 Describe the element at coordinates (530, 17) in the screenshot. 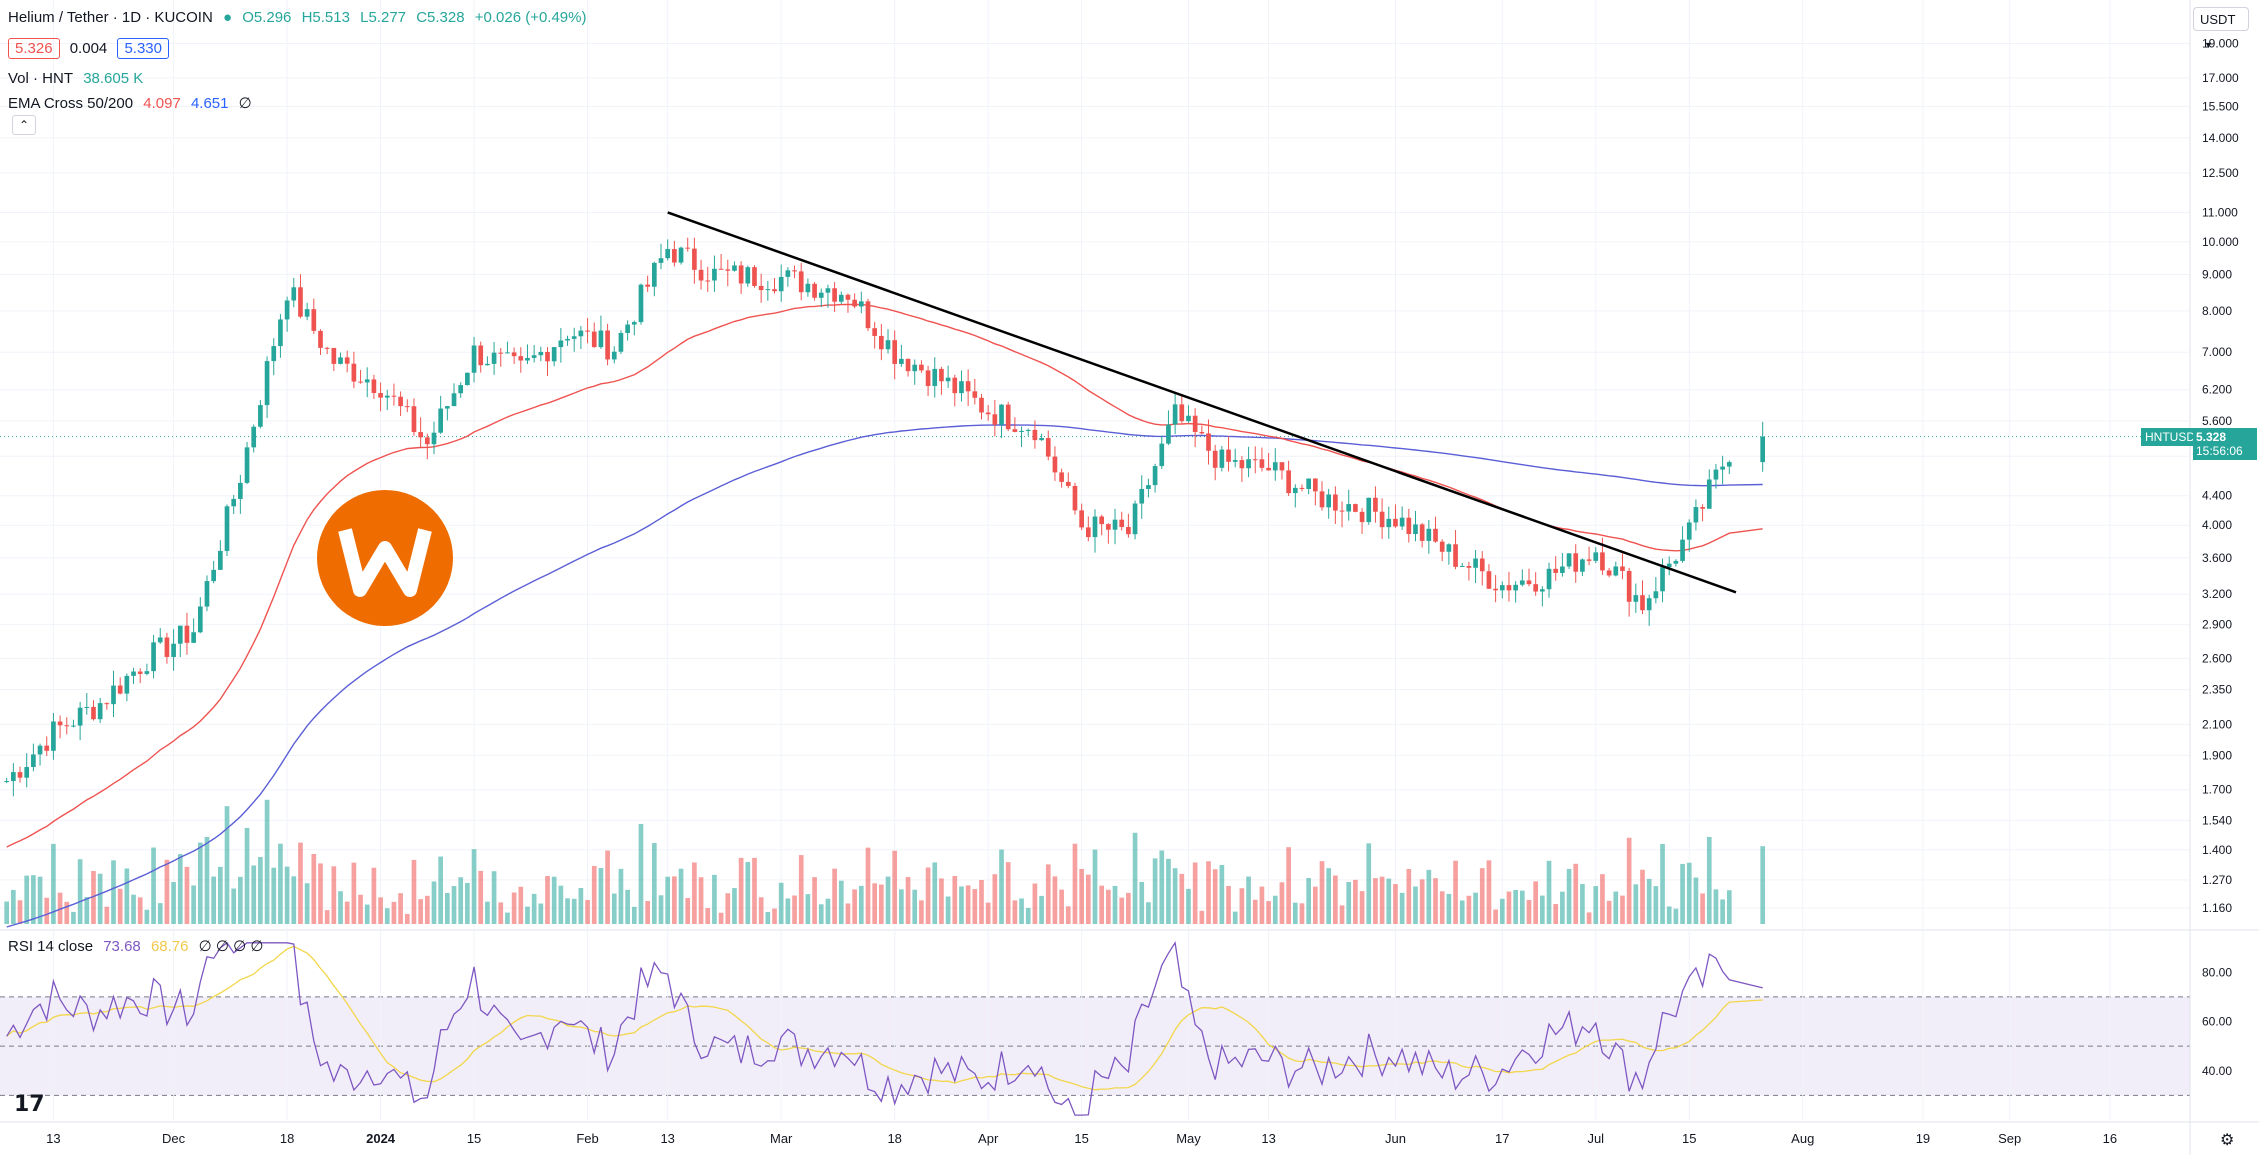

I see `change-value: +0.026 (+0.49%)` at that location.